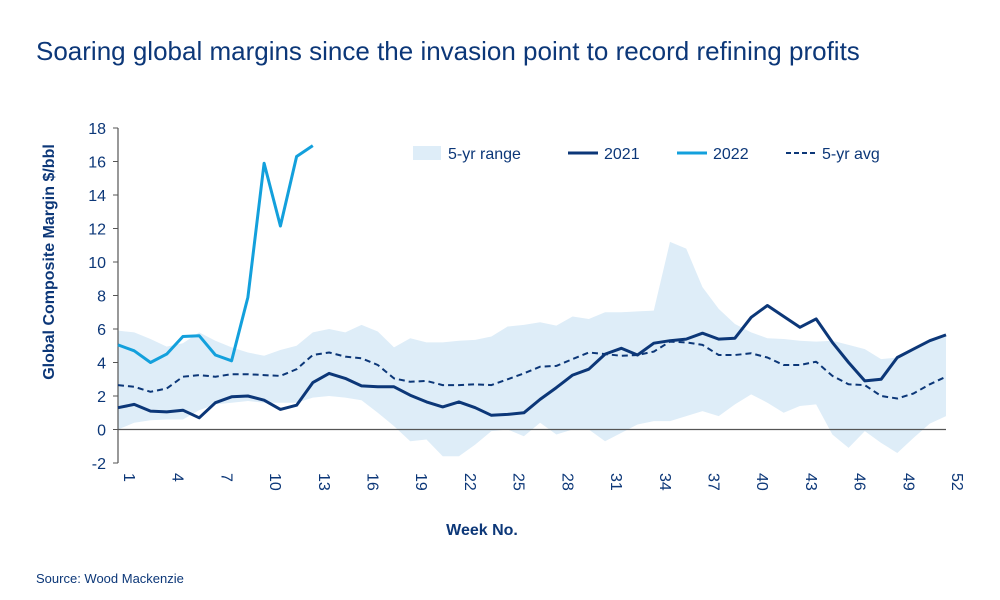  What do you see at coordinates (110, 578) in the screenshot?
I see `source-note: Source: Wood Mackenzie` at bounding box center [110, 578].